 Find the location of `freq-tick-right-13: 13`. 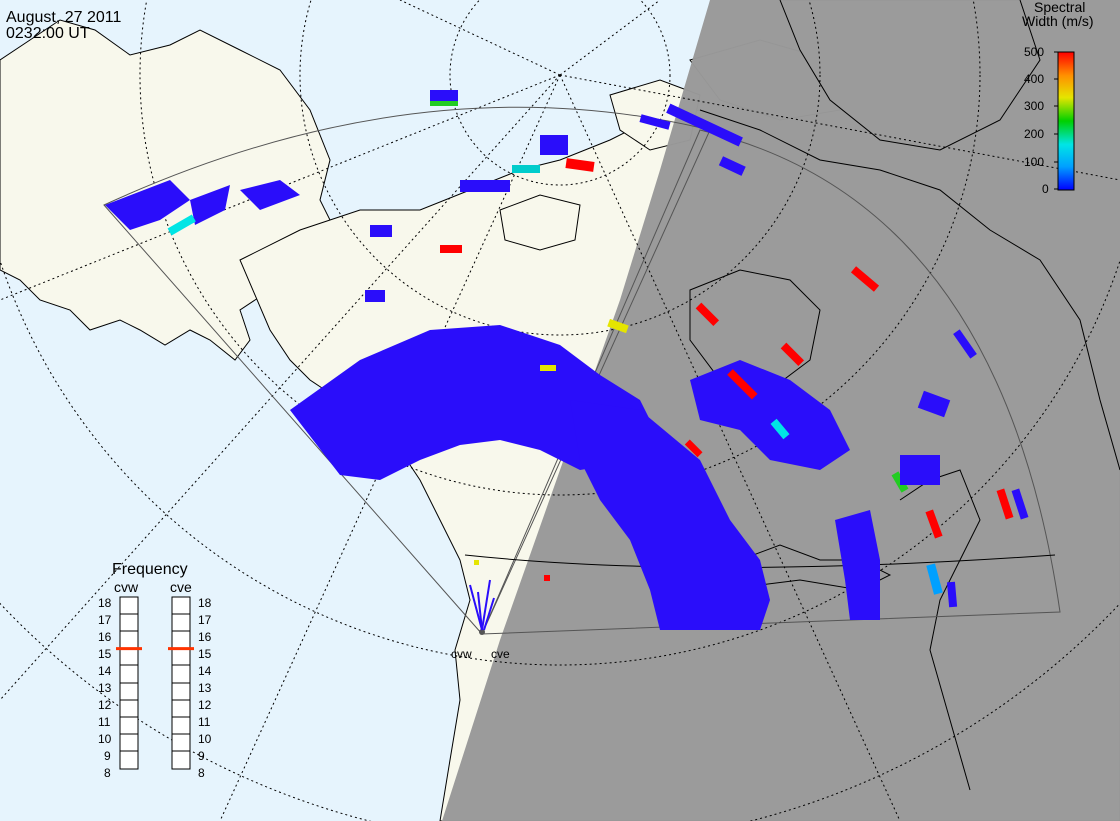

freq-tick-right-13: 13 is located at coordinates (205, 688).